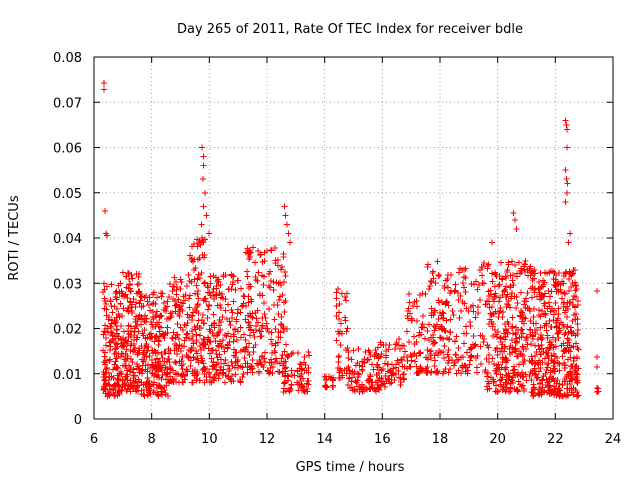  What do you see at coordinates (67, 58) in the screenshot?
I see `y-tick-label: 0.08` at bounding box center [67, 58].